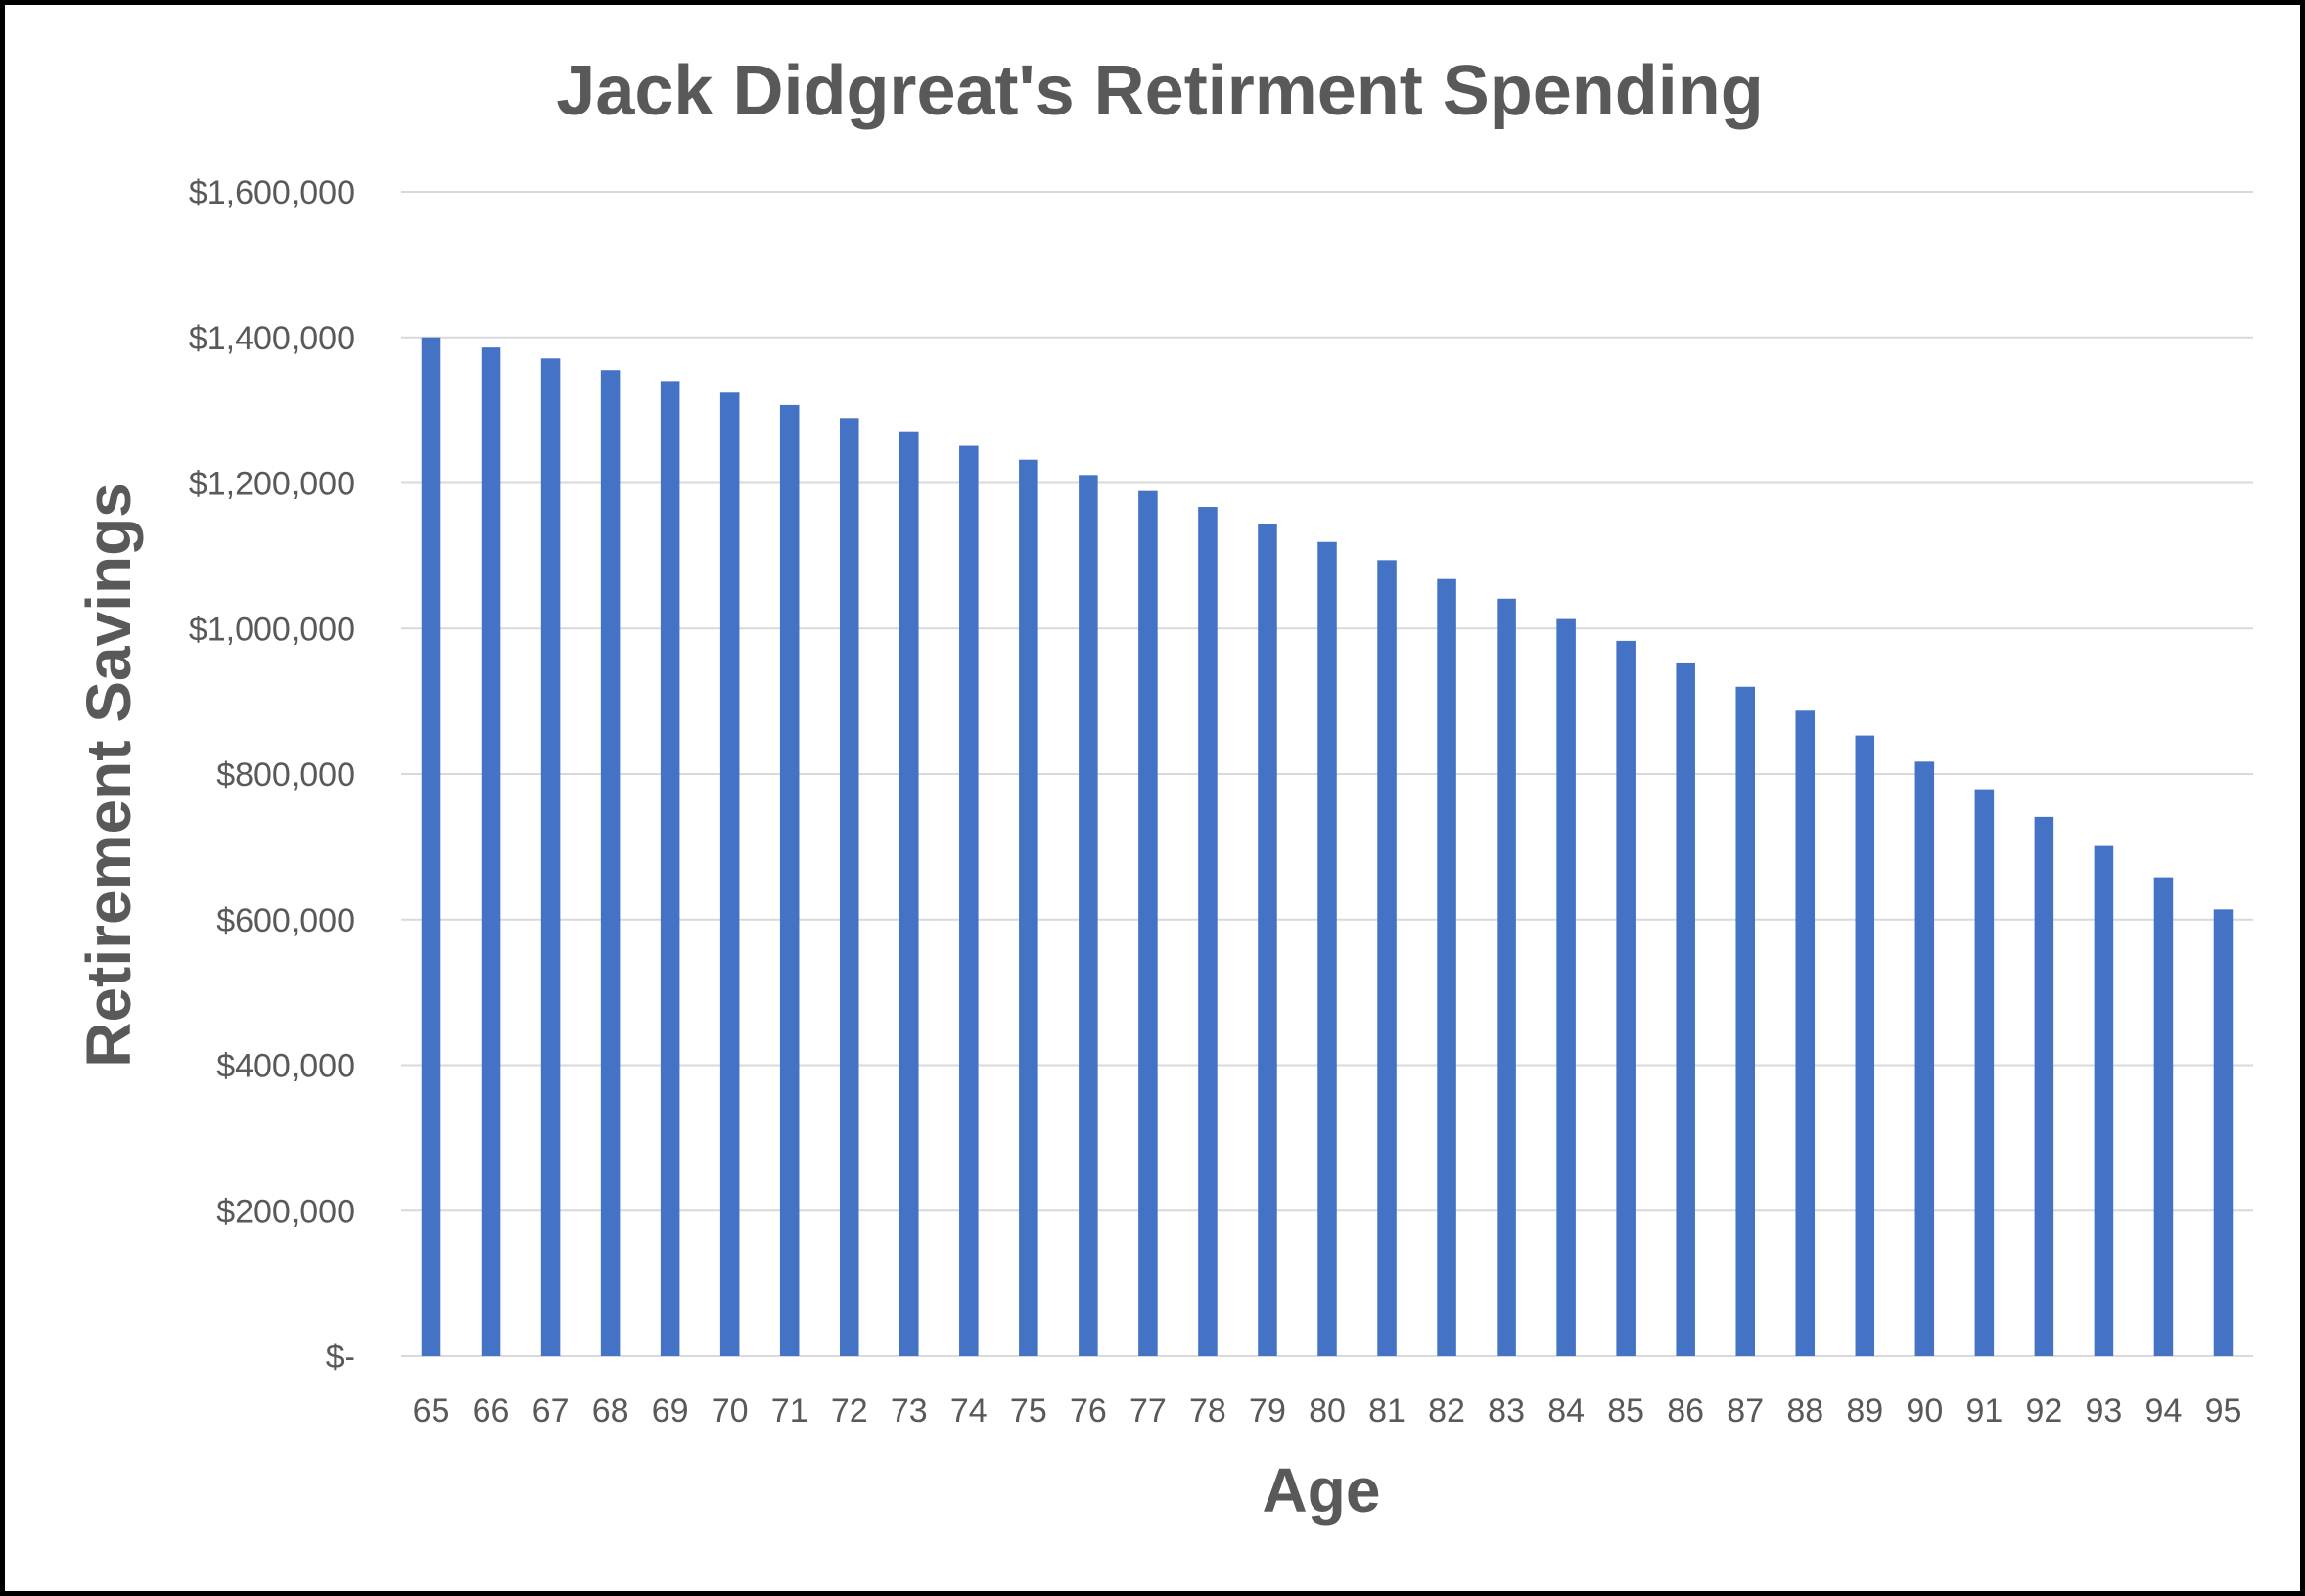  I want to click on x-tick-label: 70, so click(731, 1411).